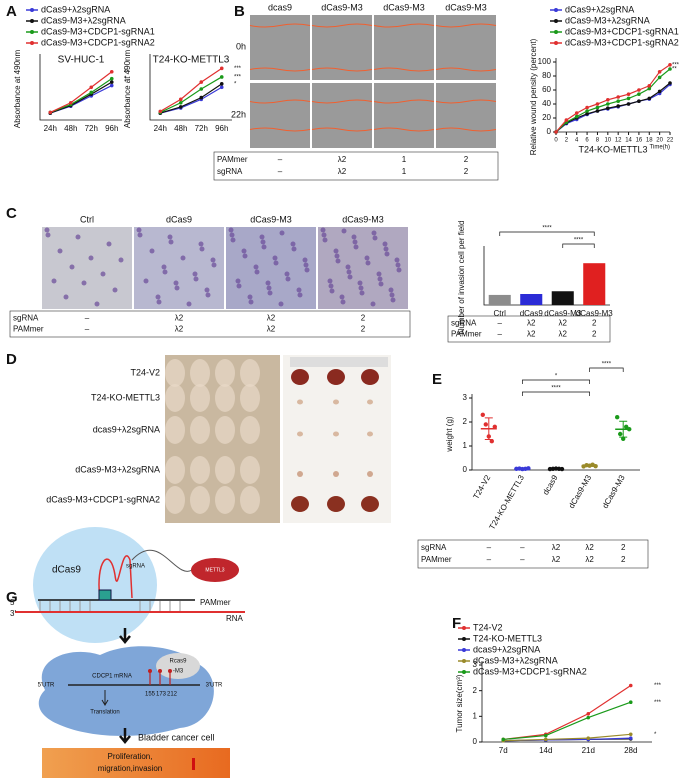 The image size is (685, 783). Describe the element at coordinates (125, 636) in the screenshot. I see `arrow` at that location.